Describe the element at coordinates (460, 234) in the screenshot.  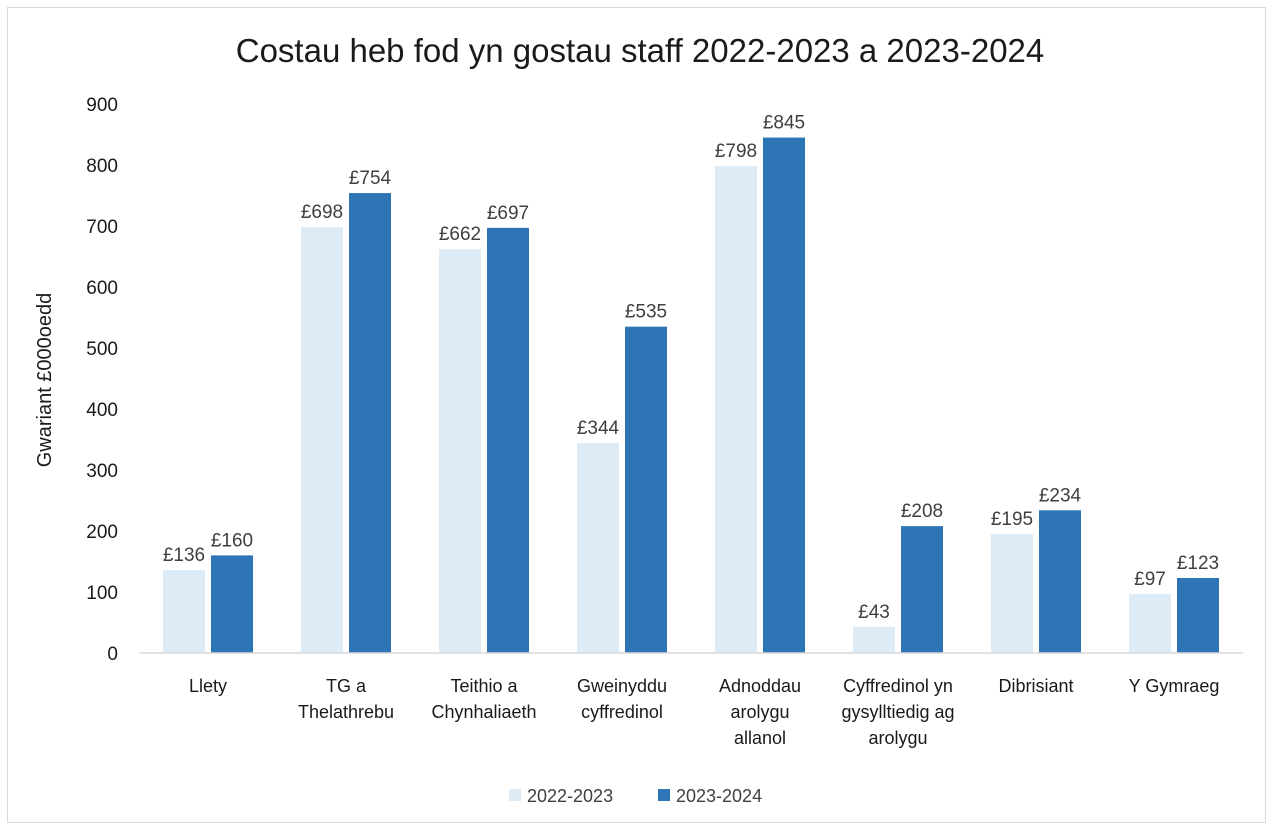
I see `data-label: £662` at that location.